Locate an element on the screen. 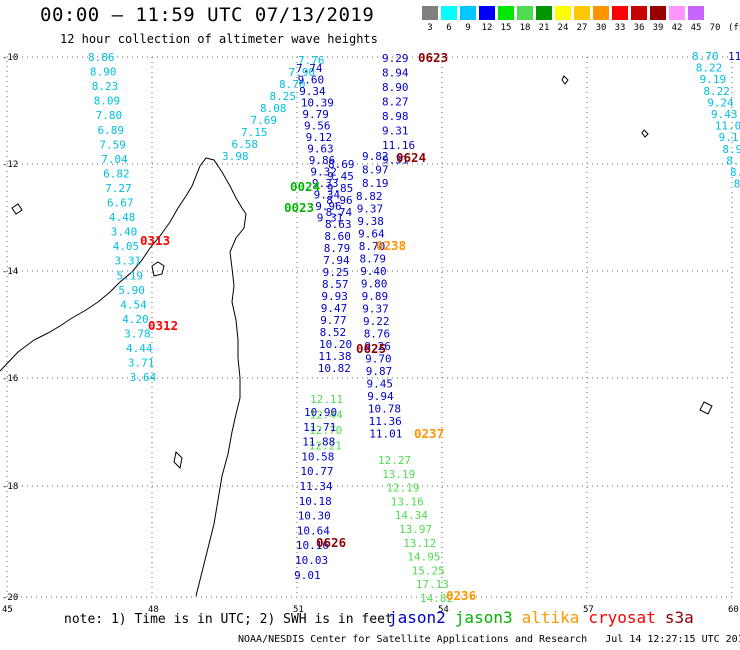 The width and height of the screenshot is (740, 650). wave-height-value: 9.79 is located at coordinates (315, 114).